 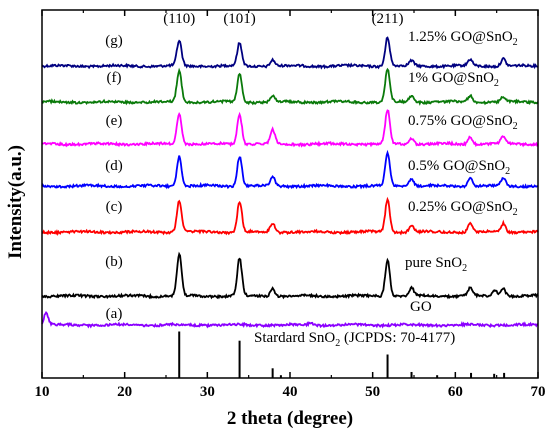 What do you see at coordinates (463, 122) in the screenshot?
I see `series-name: 0.75% GO@SnO2` at bounding box center [463, 122].